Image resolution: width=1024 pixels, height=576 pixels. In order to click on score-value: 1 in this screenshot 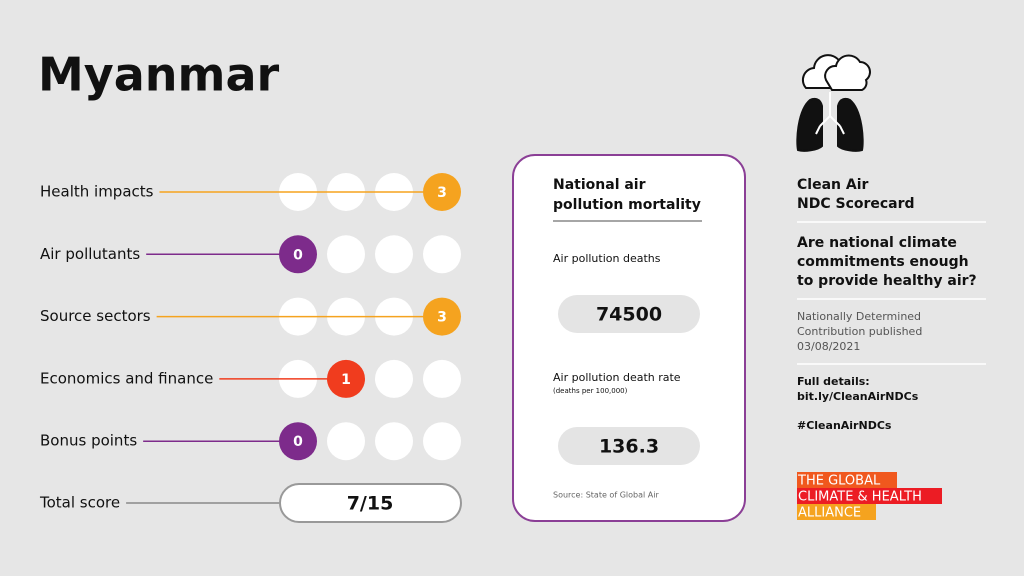, I will do `click(346, 380)`.